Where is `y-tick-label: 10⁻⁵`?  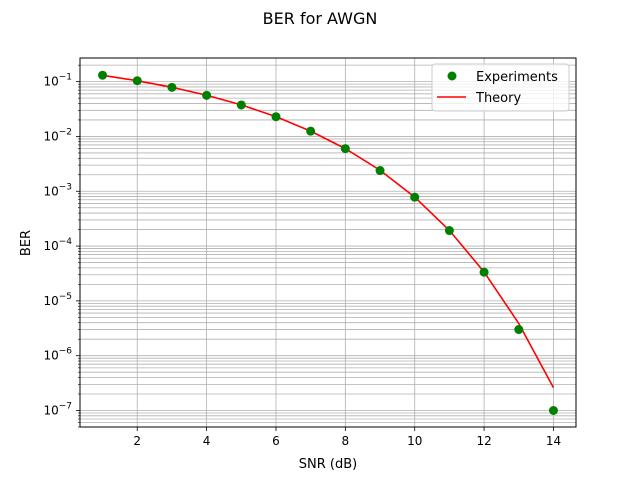
y-tick-label: 10⁻⁵ is located at coordinates (57, 300).